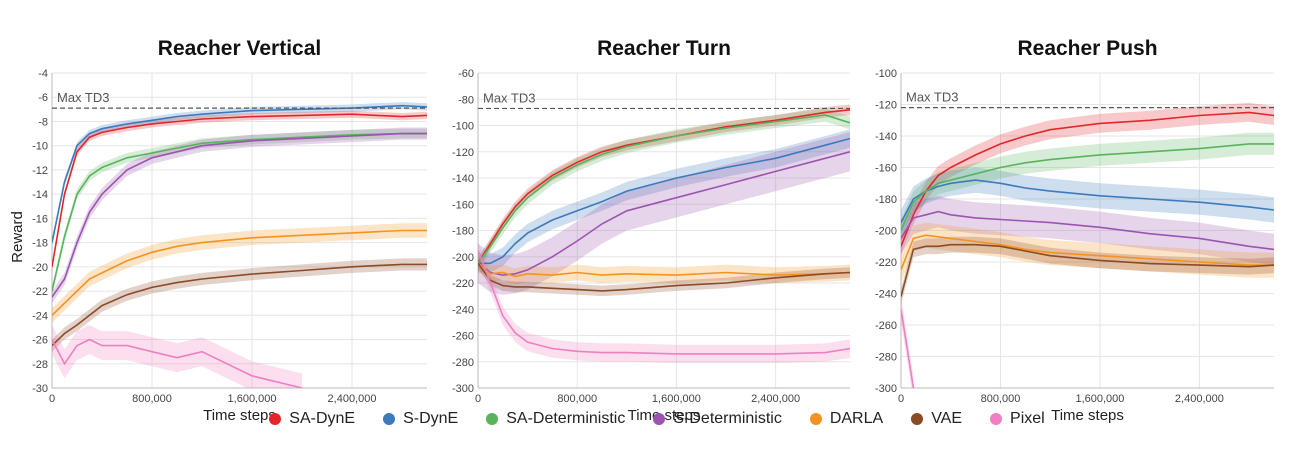 This screenshot has height=450, width=1314. Describe the element at coordinates (40, 219) in the screenshot. I see `y-tick-label: -16` at that location.